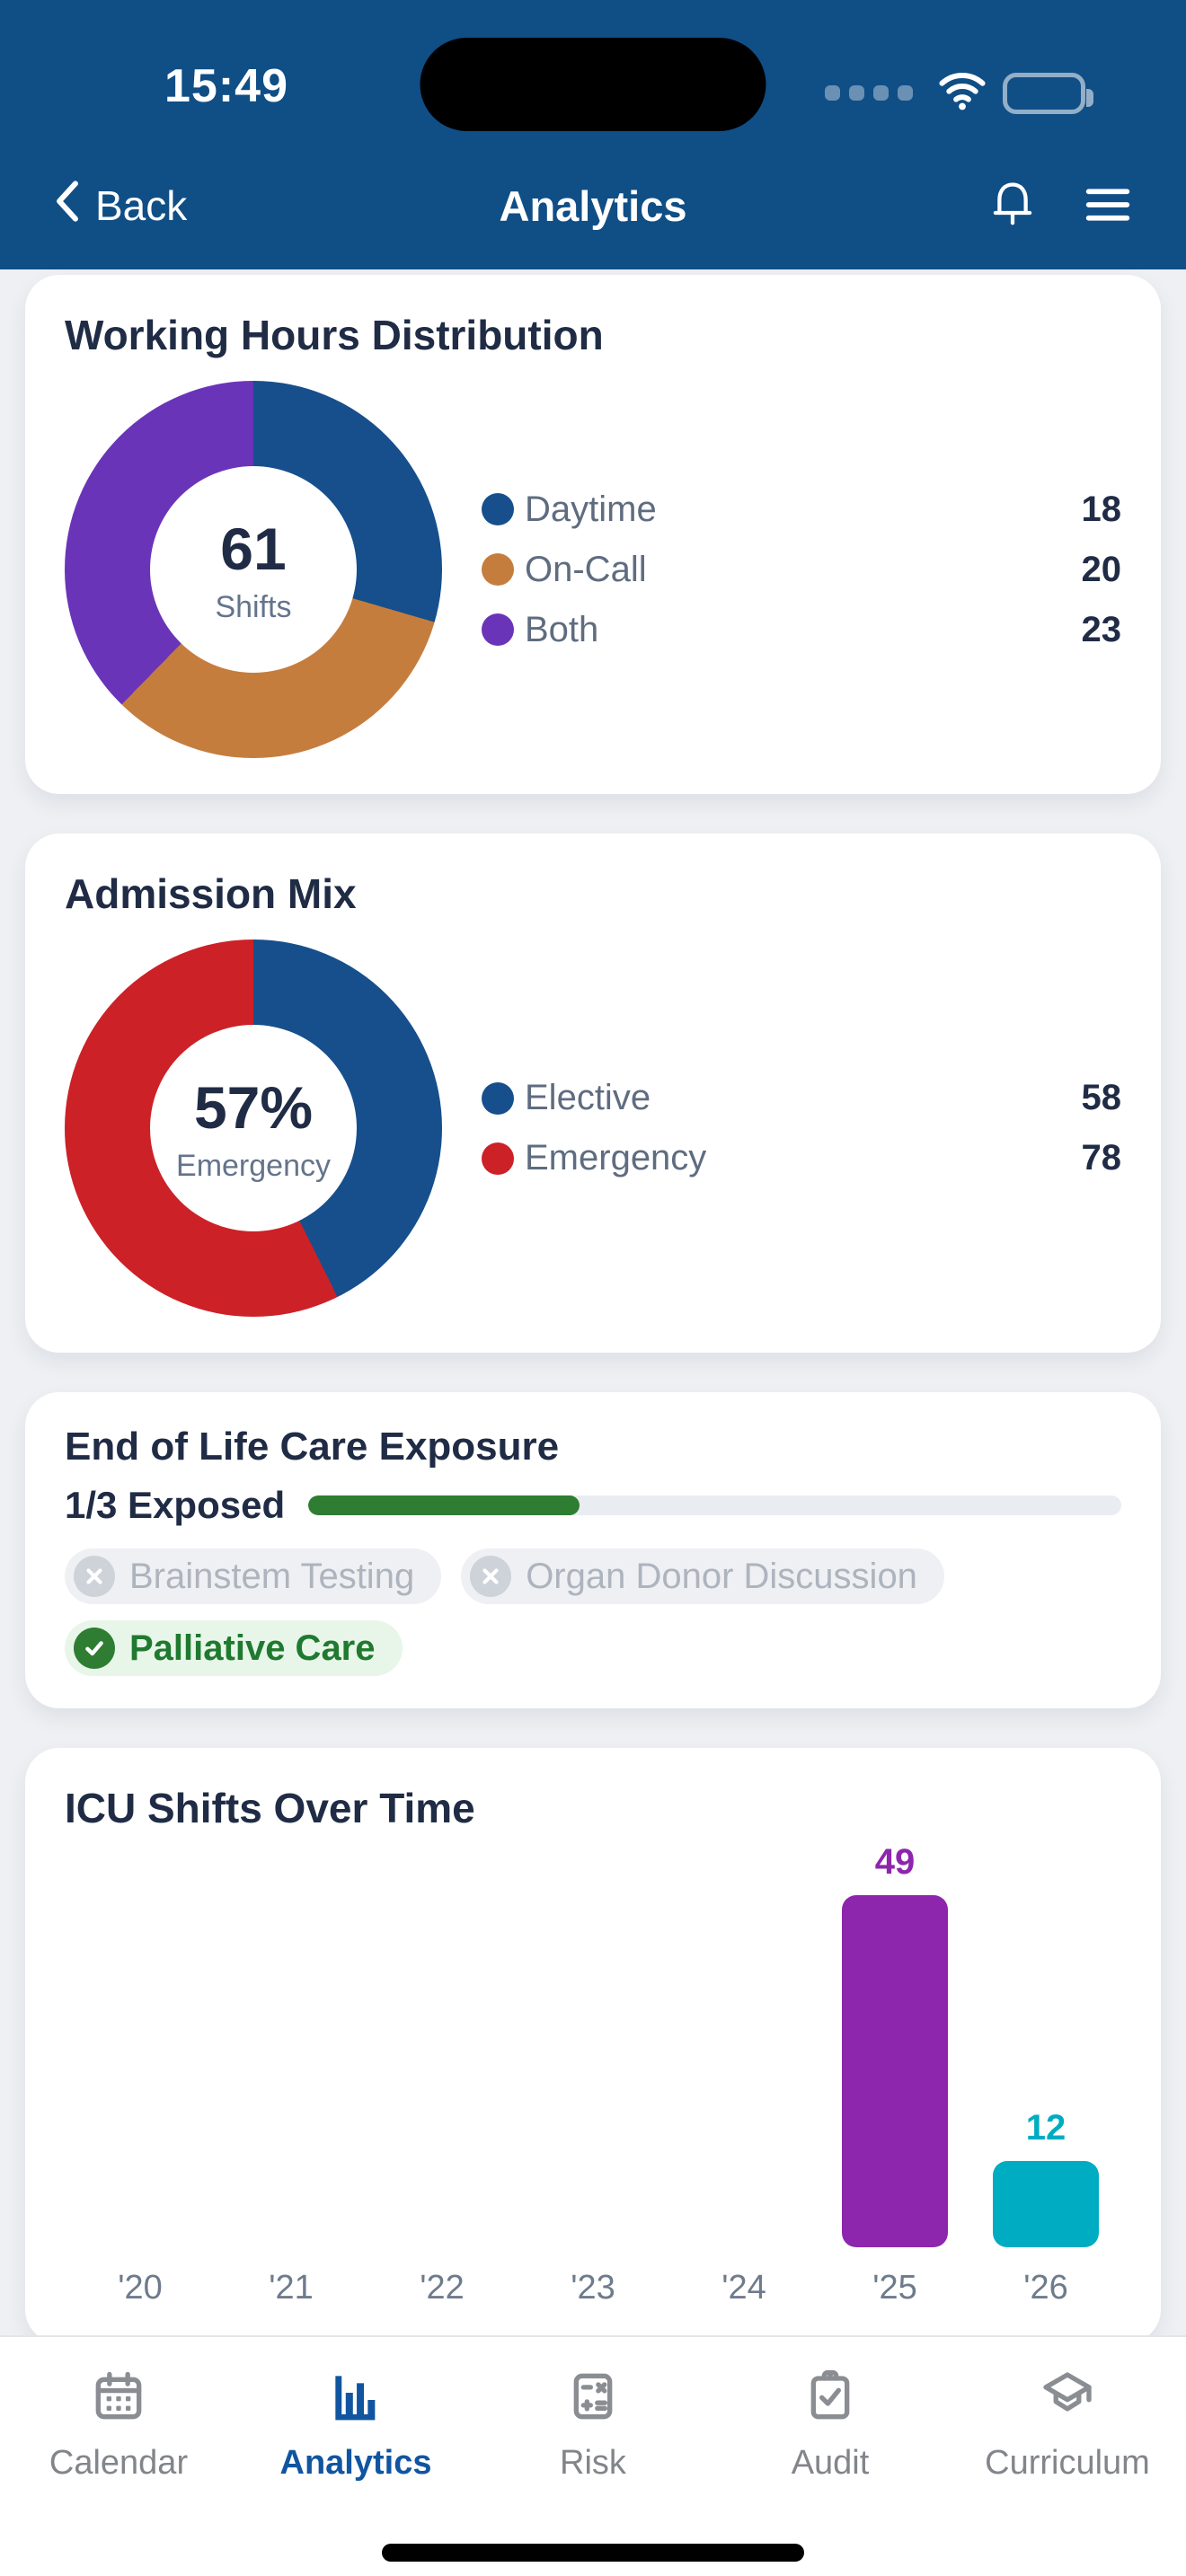 Image resolution: width=1186 pixels, height=2576 pixels. What do you see at coordinates (801, 510) in the screenshot?
I see `legend-item: Daytime 18` at bounding box center [801, 510].